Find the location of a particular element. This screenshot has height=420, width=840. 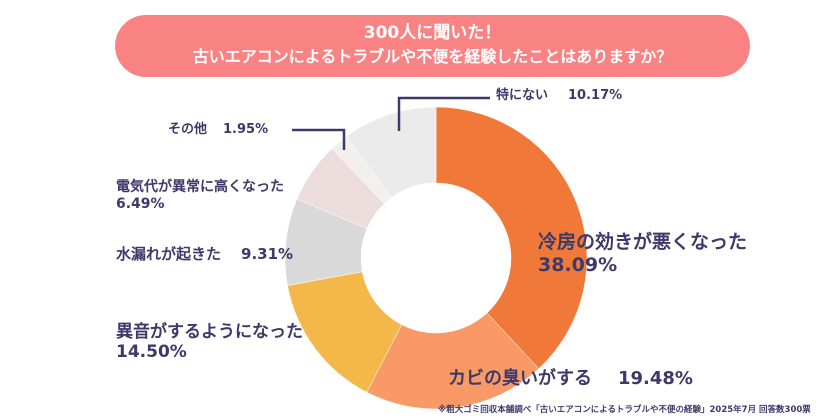

label-leak: 水漏れが起きた 9.31% is located at coordinates (204, 254).